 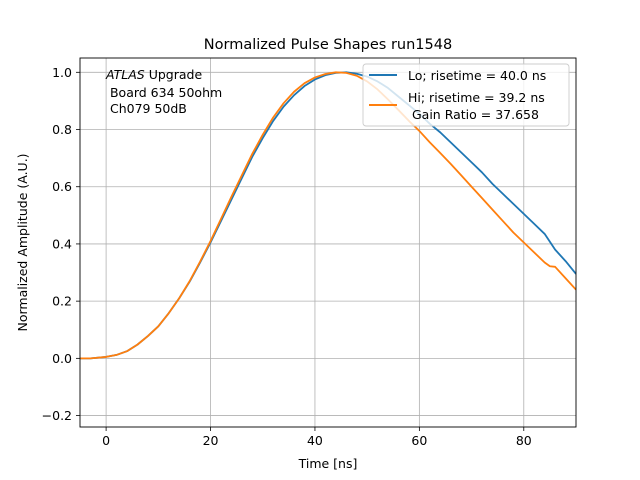 What do you see at coordinates (524, 440) in the screenshot?
I see `x-tick-label: 80` at bounding box center [524, 440].